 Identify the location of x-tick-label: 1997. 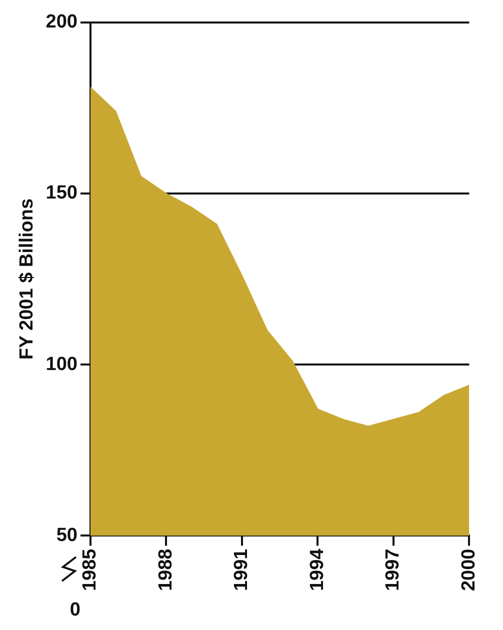
(393, 570).